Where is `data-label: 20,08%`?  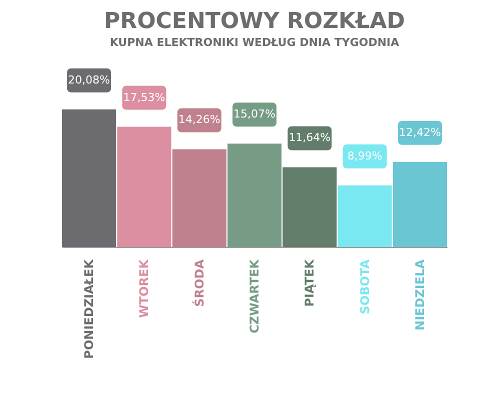 data-label: 20,08% is located at coordinates (89, 79).